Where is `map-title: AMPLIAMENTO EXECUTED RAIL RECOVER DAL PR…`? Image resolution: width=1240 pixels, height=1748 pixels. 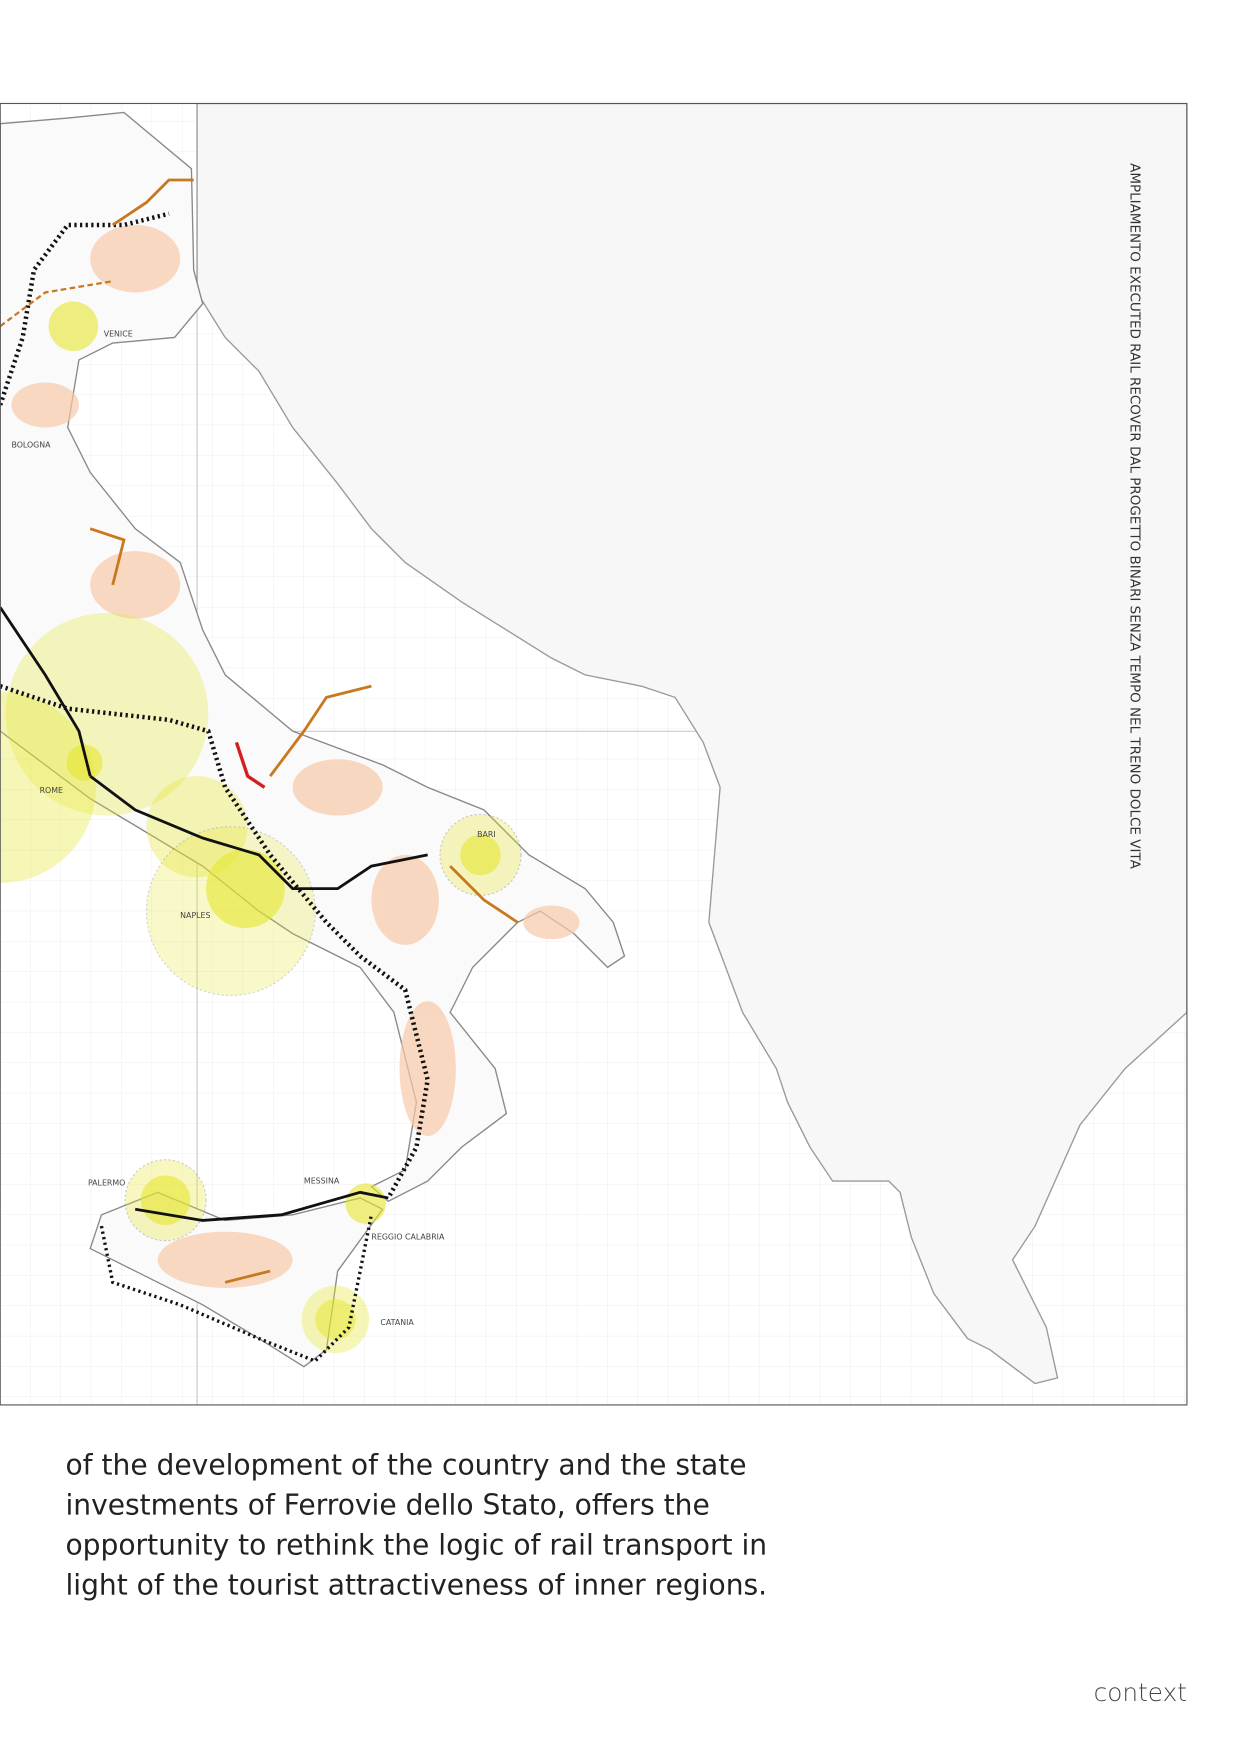 map-title: AMPLIAMENTO EXECUTED RAIL RECOVER DAL PR… is located at coordinates (1135, 516).